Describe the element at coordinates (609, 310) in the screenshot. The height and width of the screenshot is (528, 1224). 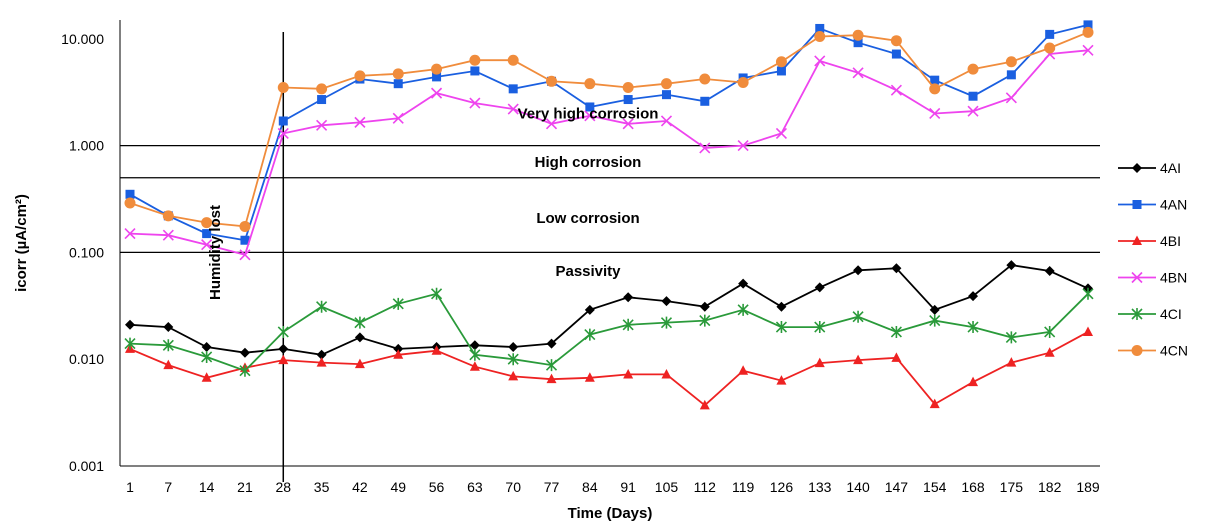
I see `series-4ai` at that location.